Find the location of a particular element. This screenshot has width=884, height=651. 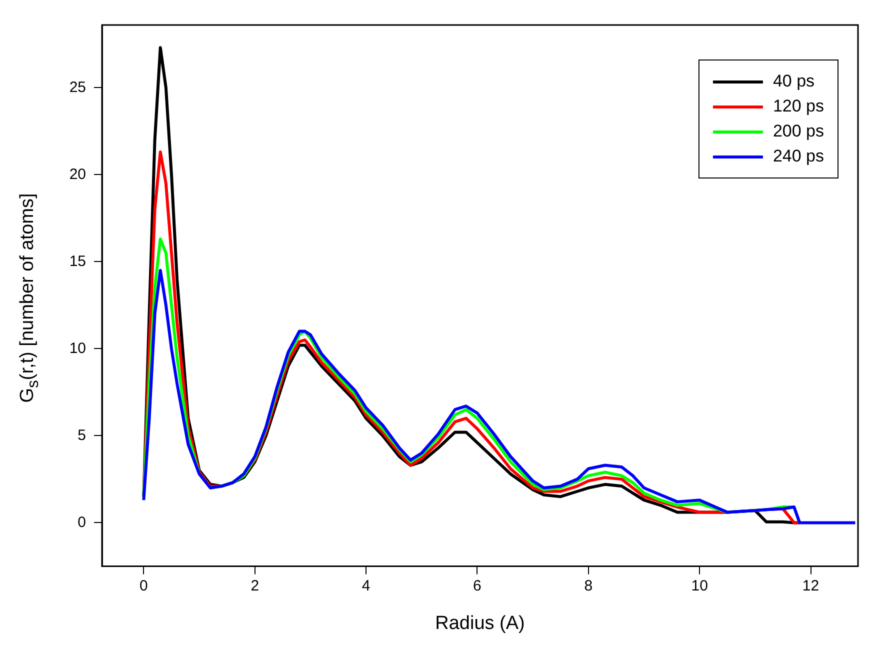

x-tick-label: 2 is located at coordinates (255, 585).